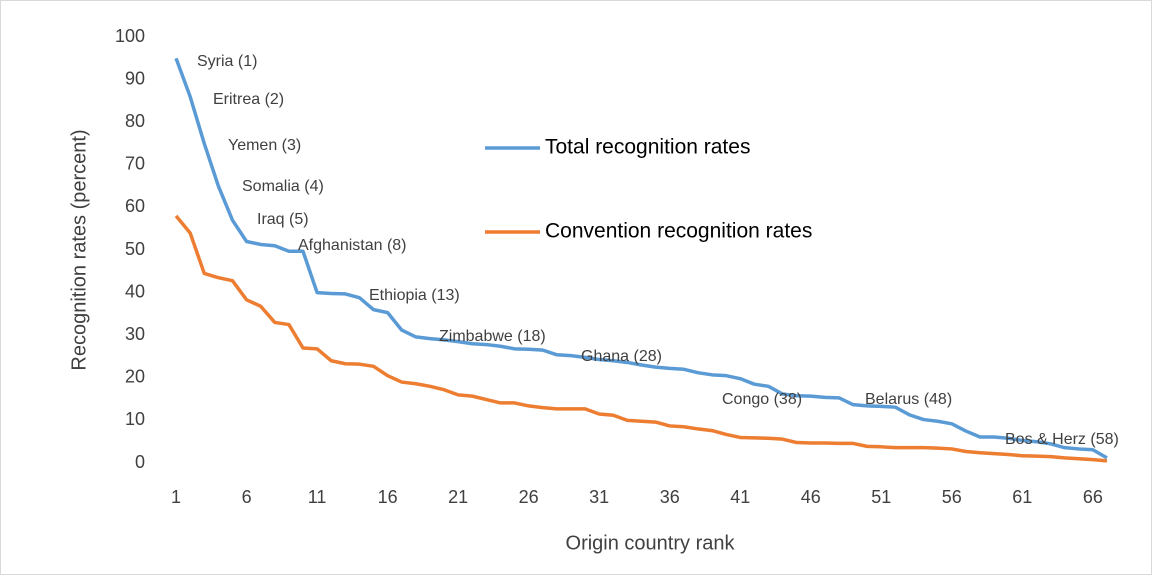 This screenshot has width=1152, height=575. What do you see at coordinates (388, 497) in the screenshot?
I see `x-tick-label: 16` at bounding box center [388, 497].